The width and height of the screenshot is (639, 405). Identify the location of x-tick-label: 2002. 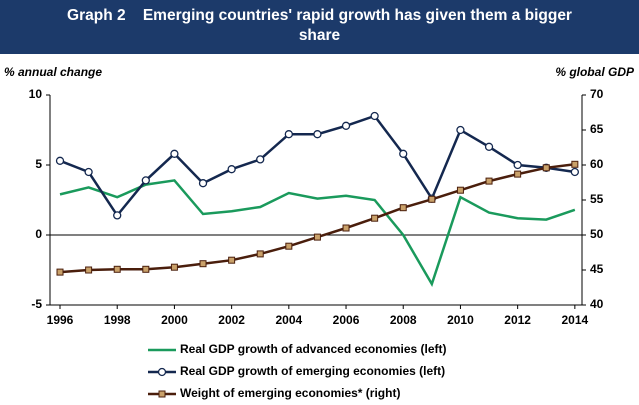
(231, 320).